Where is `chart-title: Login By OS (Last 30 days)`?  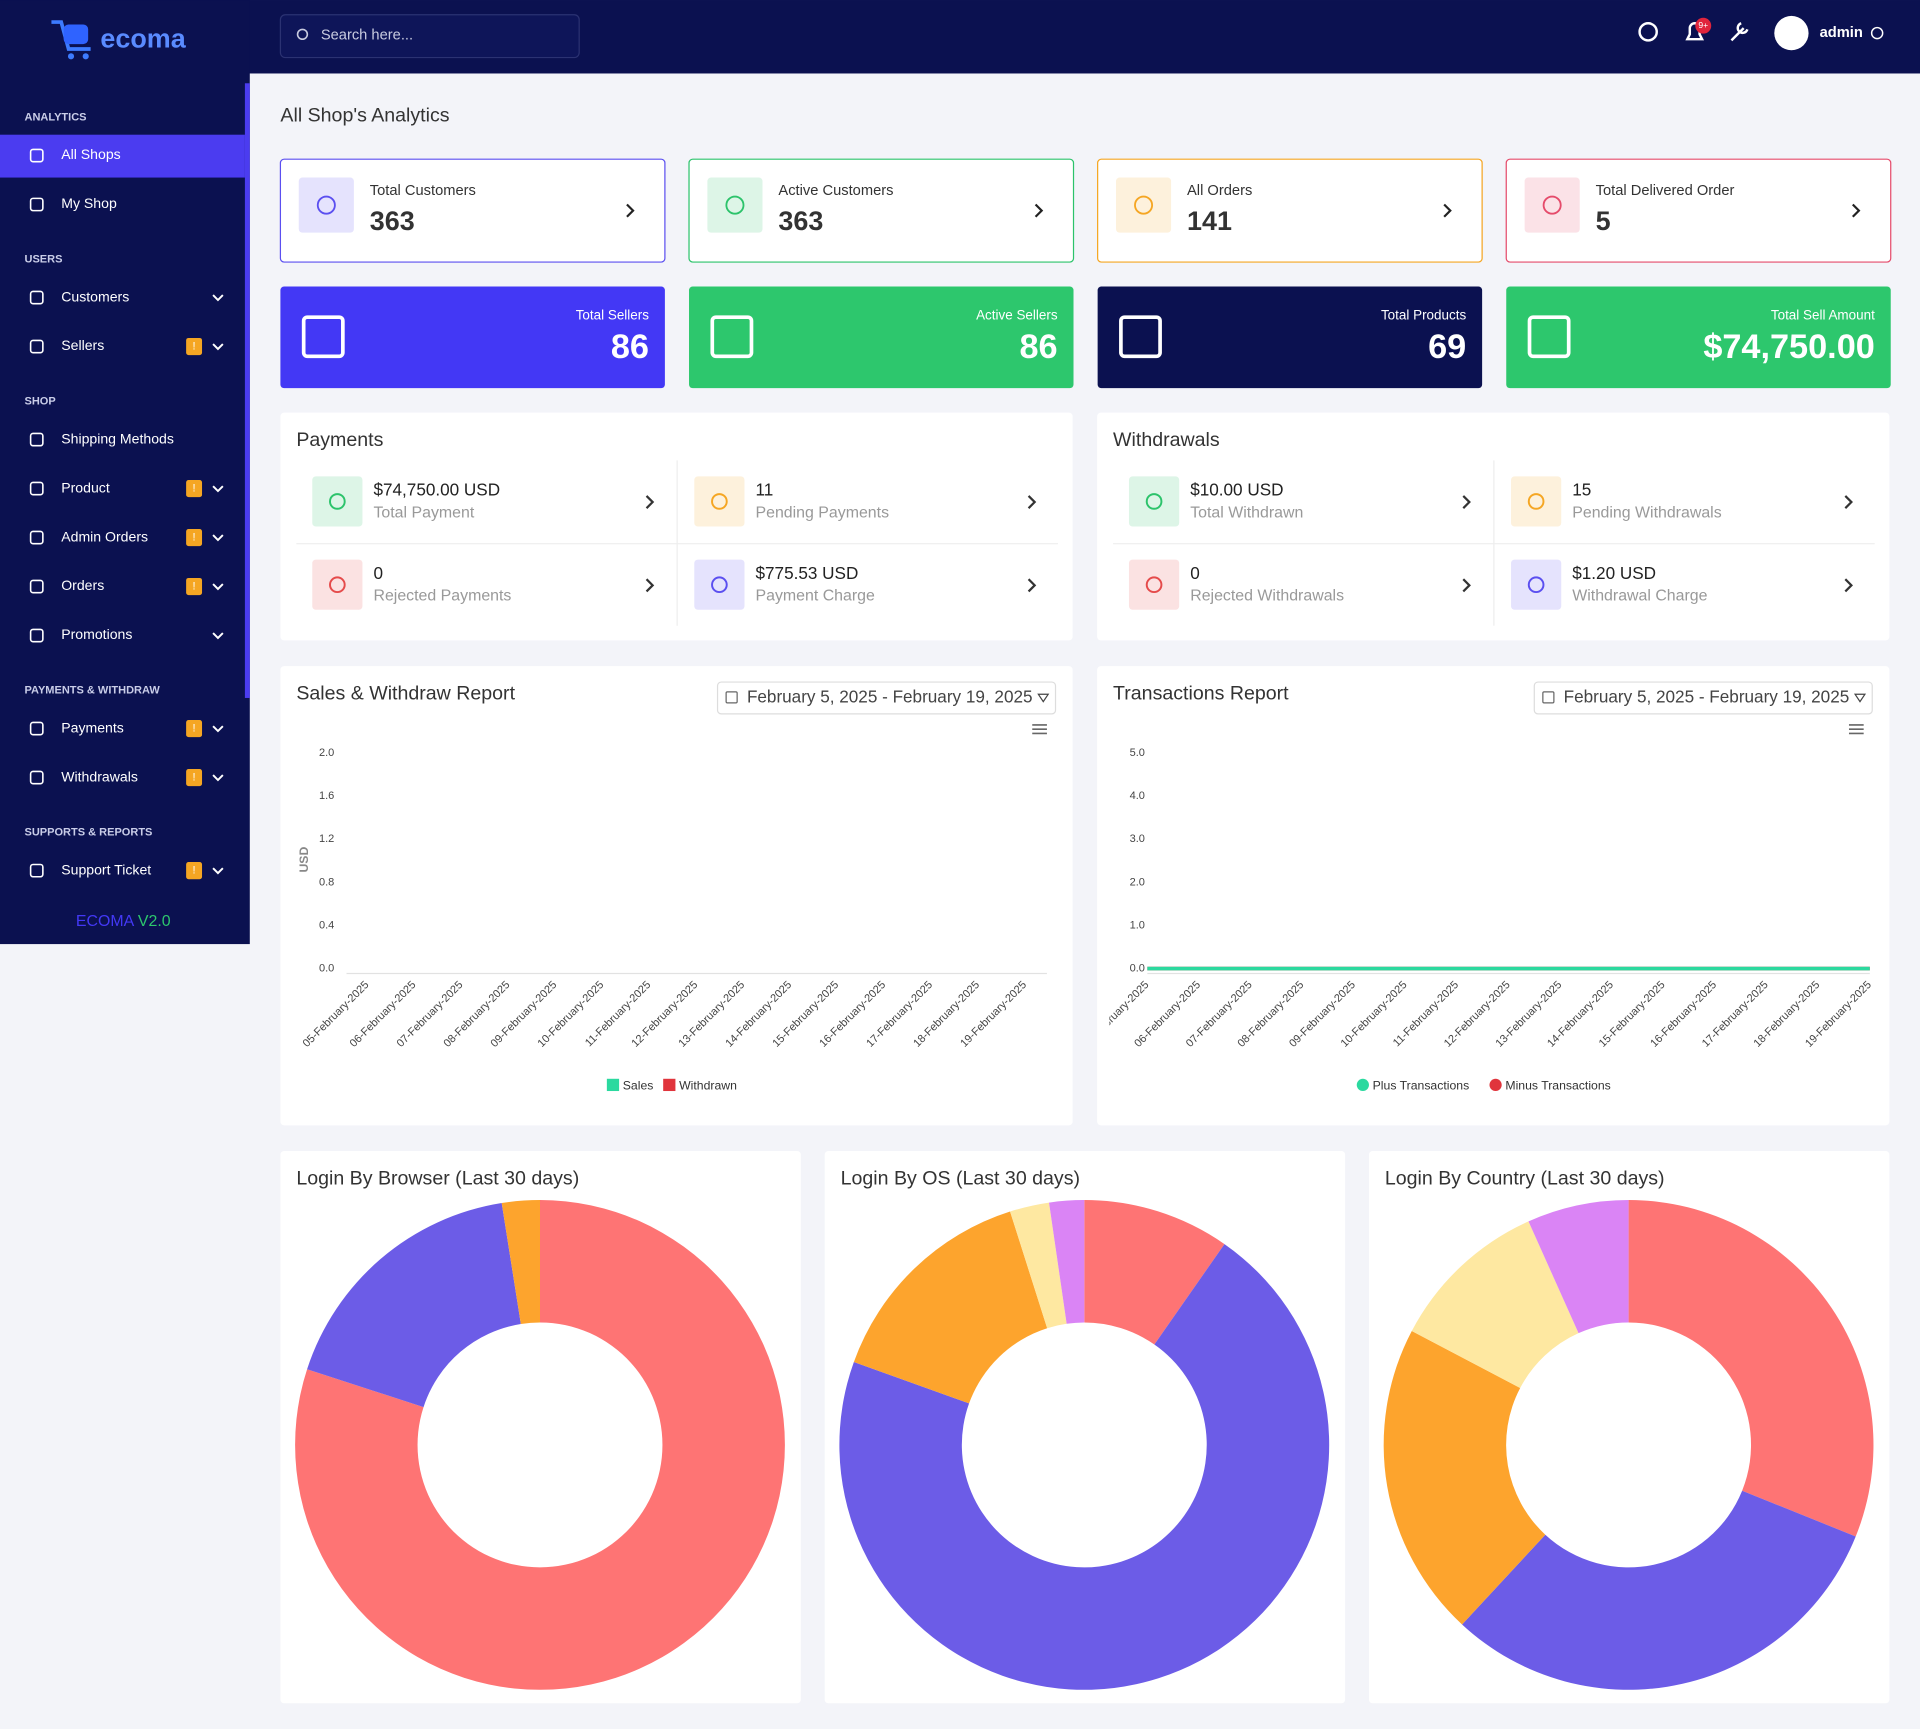 chart-title: Login By OS (Last 30 days) is located at coordinates (960, 1178).